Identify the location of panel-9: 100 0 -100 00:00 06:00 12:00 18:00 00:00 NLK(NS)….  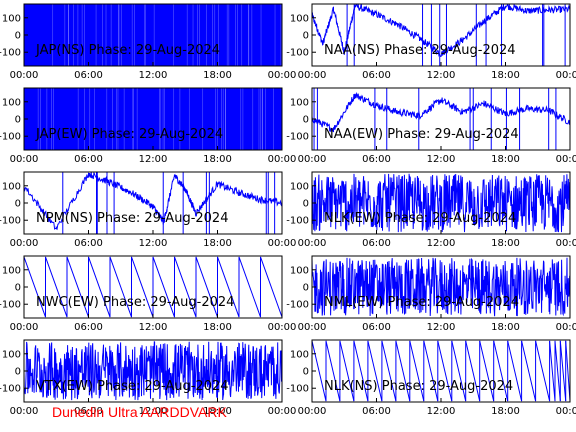
(431, 378).